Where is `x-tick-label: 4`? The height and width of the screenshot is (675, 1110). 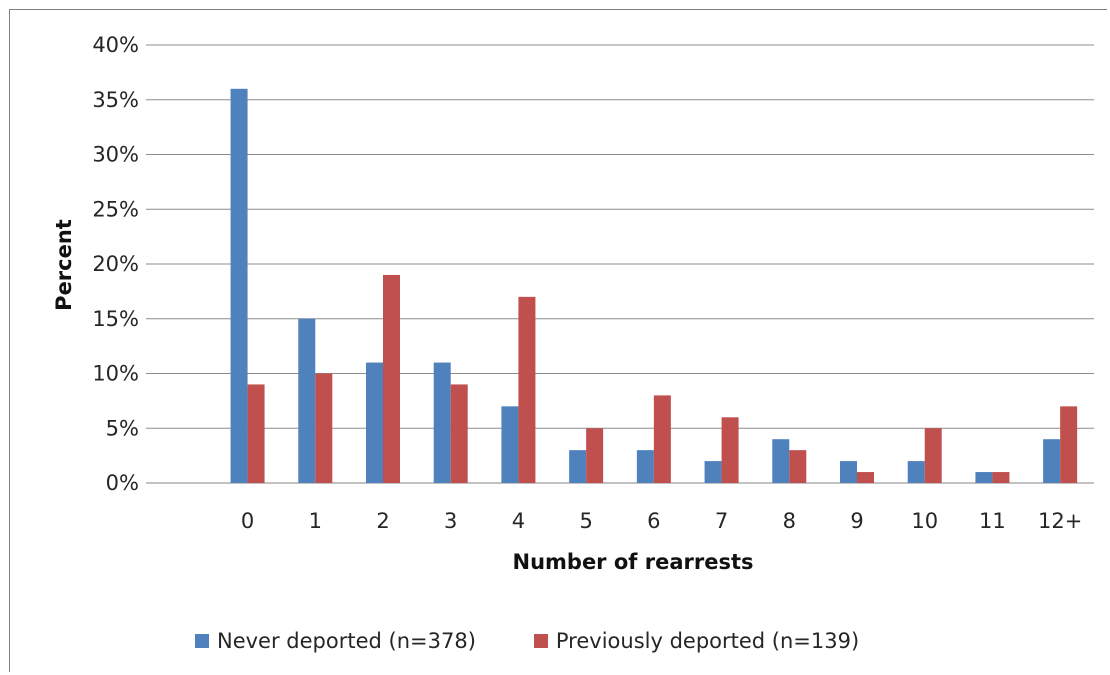
x-tick-label: 4 is located at coordinates (518, 521).